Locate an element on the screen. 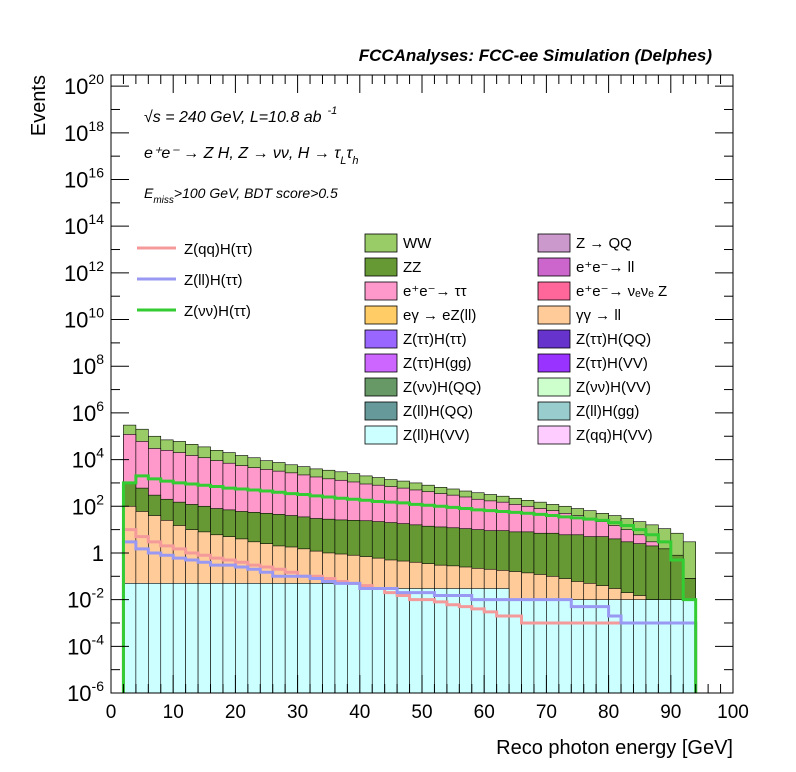  x-tick-label: 20 is located at coordinates (235, 712).